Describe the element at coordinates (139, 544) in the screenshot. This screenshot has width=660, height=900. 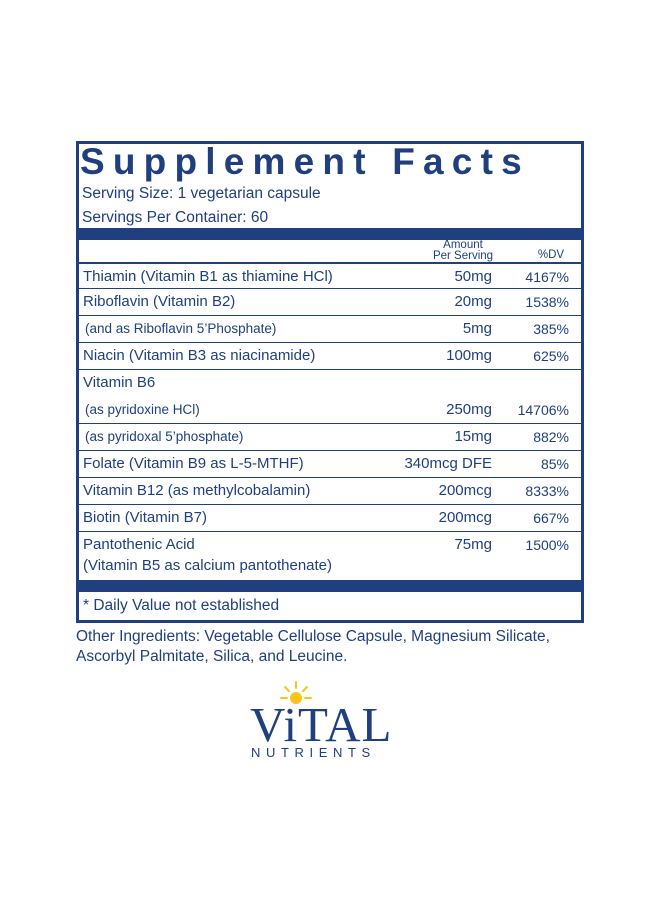
I see `nutrient-name: Pantothenic Acid` at that location.